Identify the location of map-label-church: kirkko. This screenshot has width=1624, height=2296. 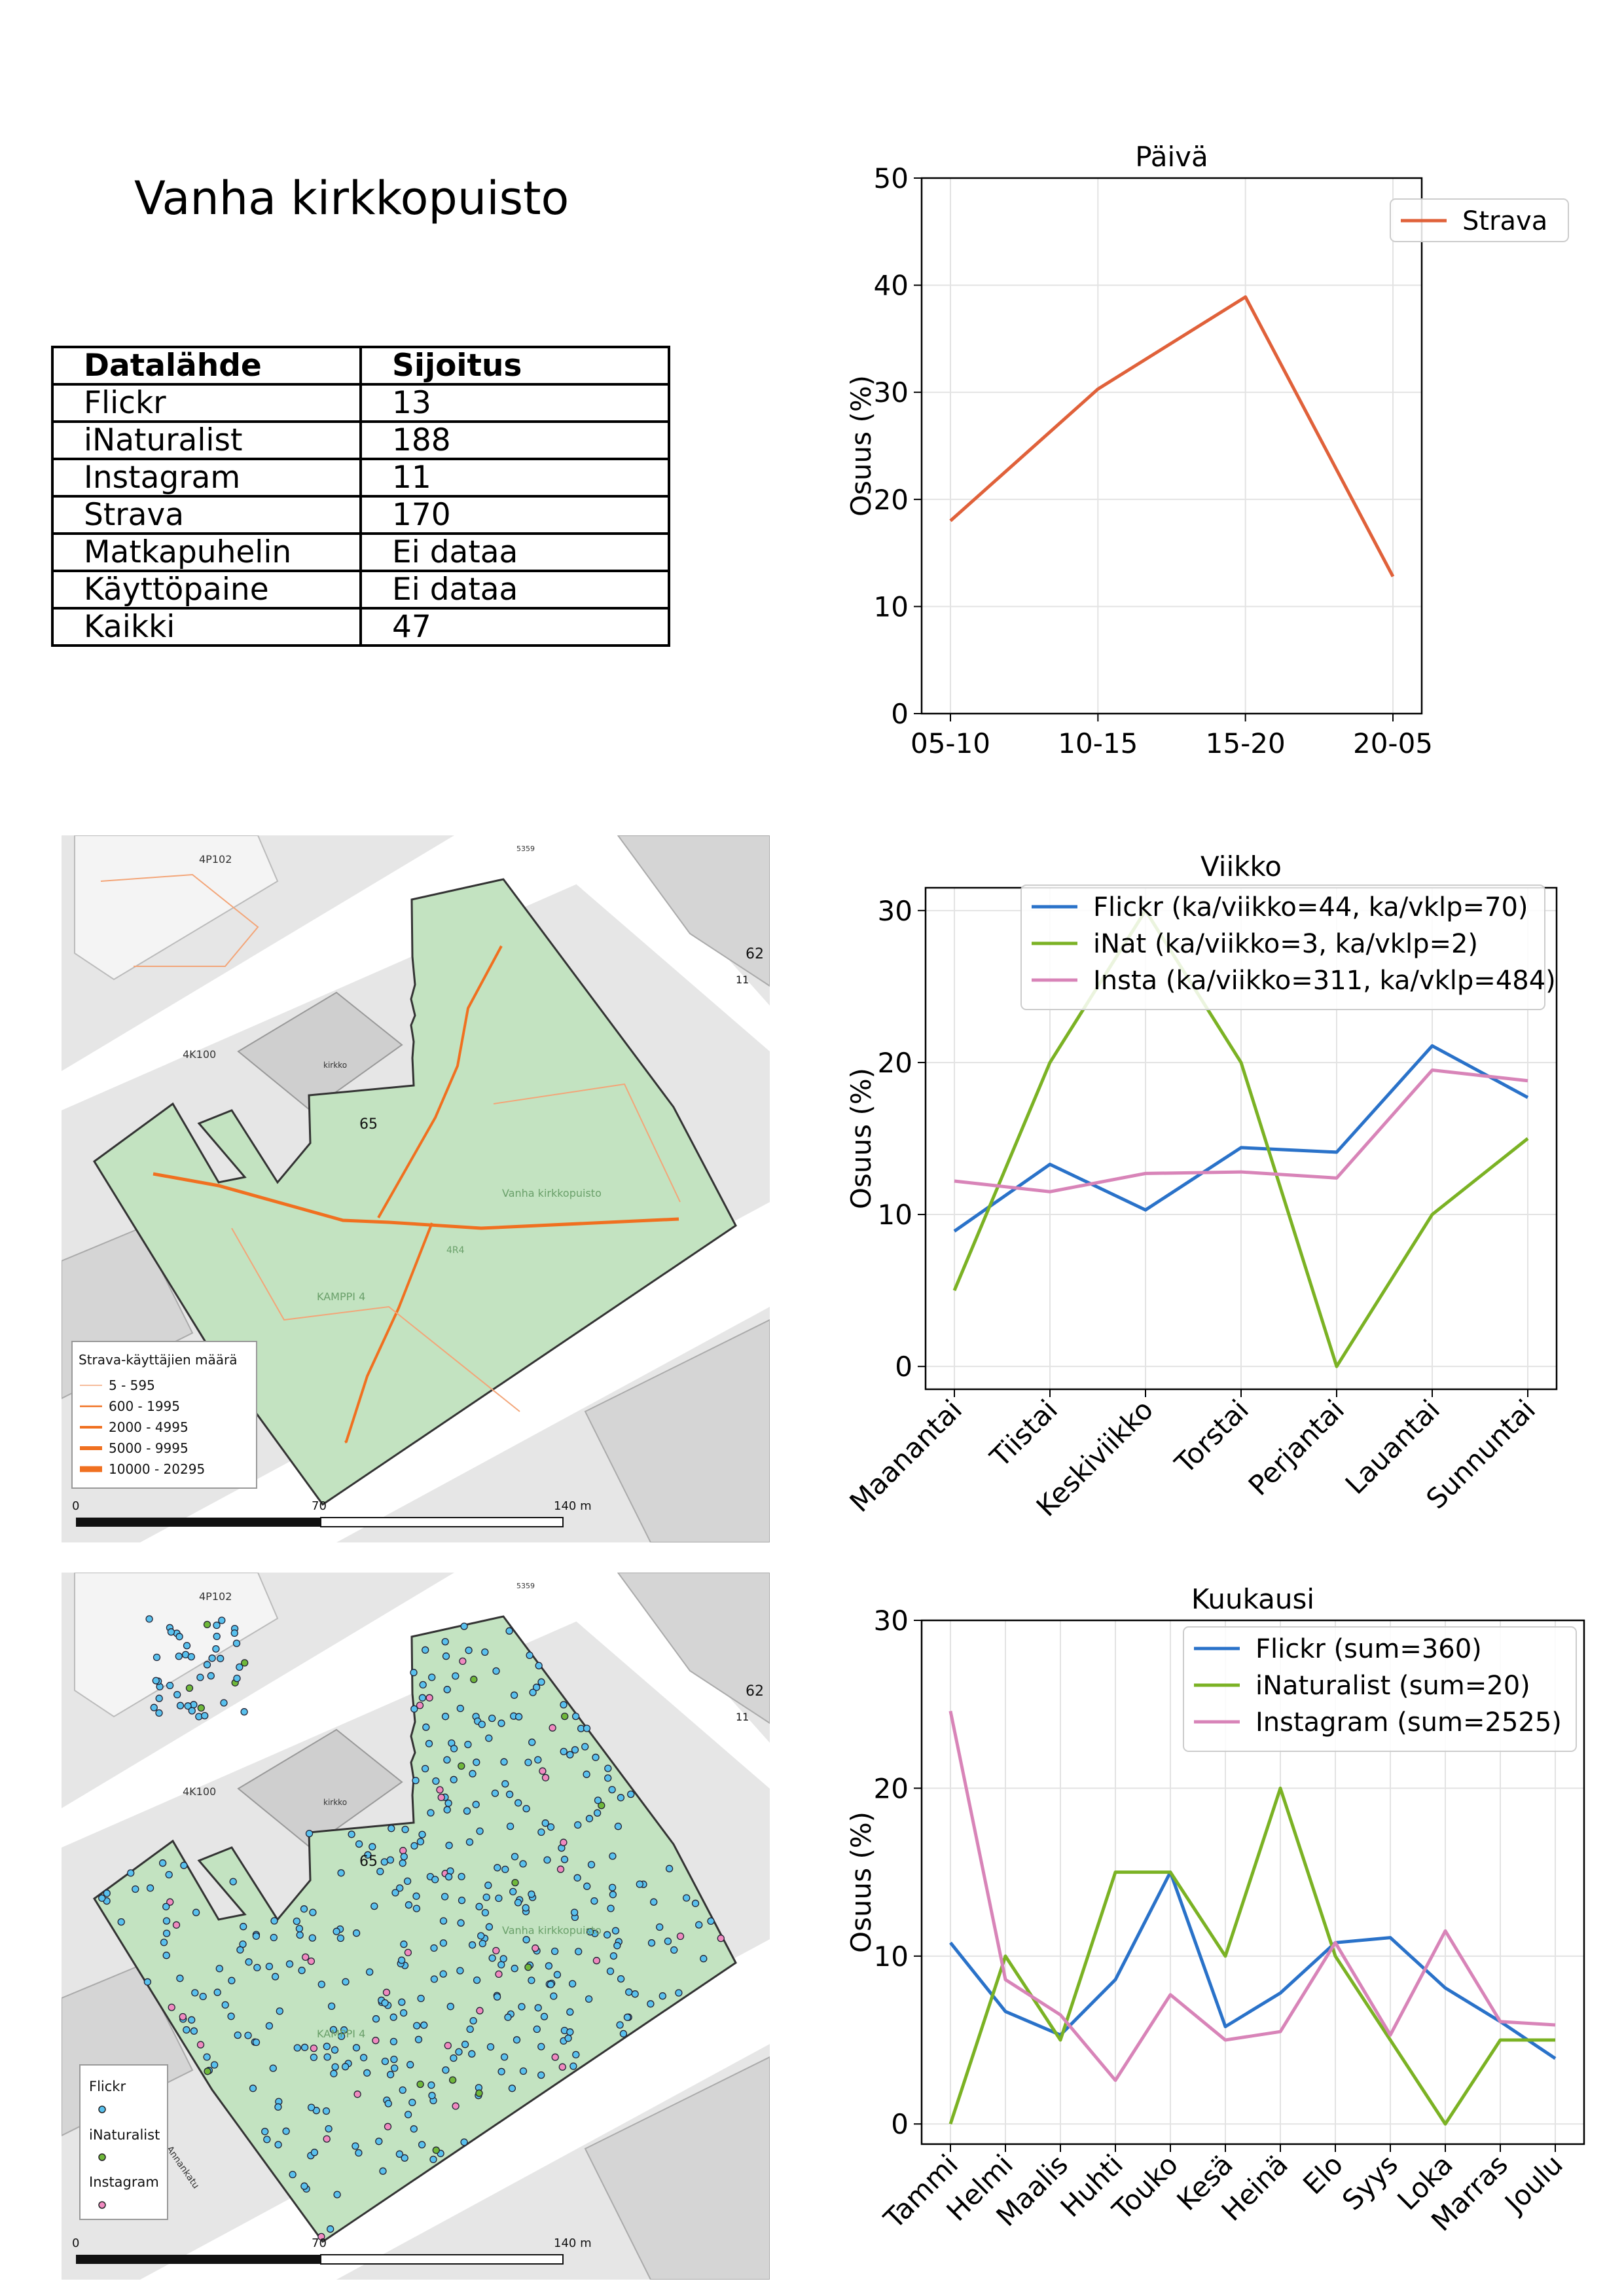
(335, 1065).